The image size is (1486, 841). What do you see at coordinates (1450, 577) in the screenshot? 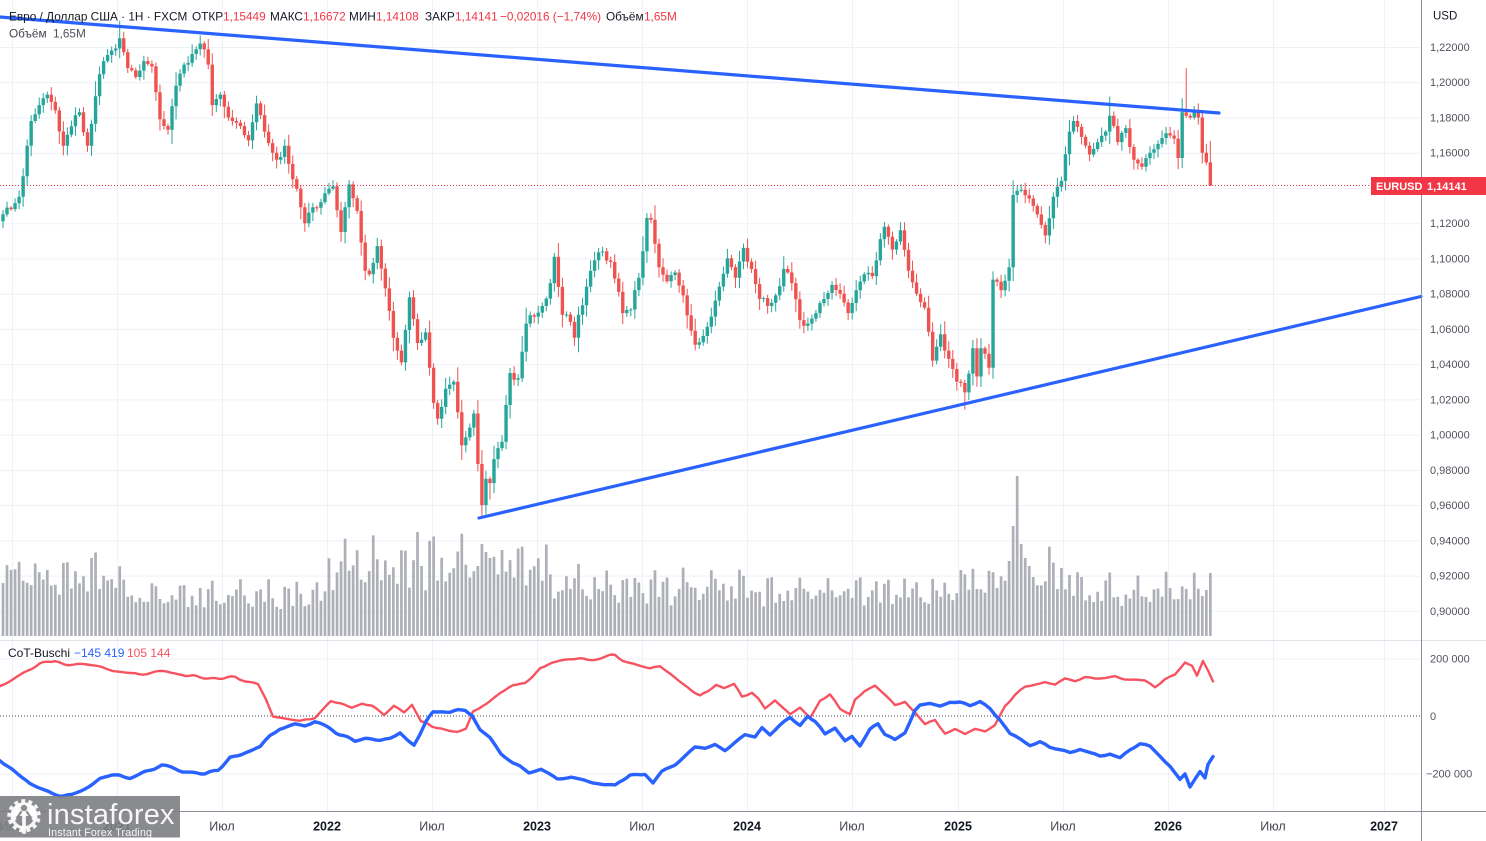
I see `svg-text: 0,92000` at bounding box center [1450, 577].